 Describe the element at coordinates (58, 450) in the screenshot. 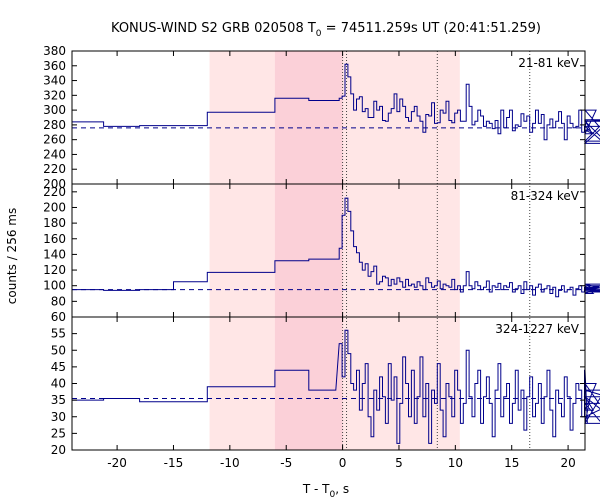

I see `ytick-label-2-0: 20` at that location.